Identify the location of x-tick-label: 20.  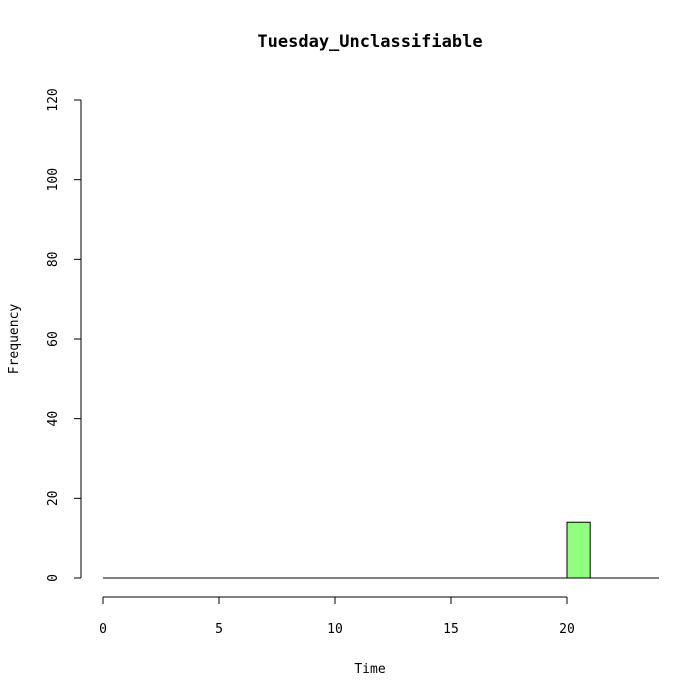
(567, 629).